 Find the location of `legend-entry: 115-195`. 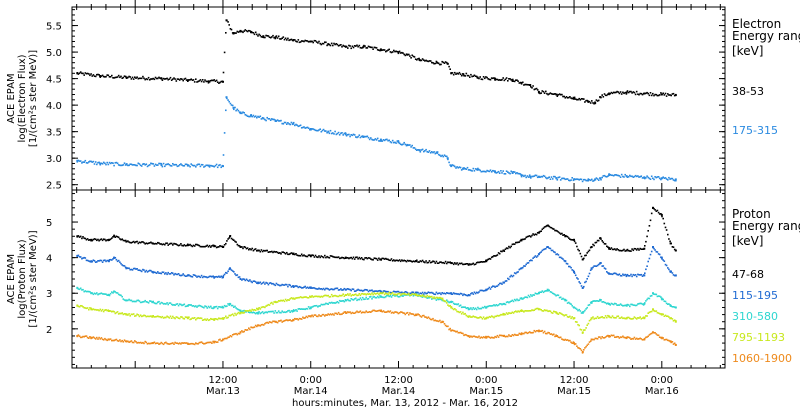

legend-entry: 115-195 is located at coordinates (755, 295).